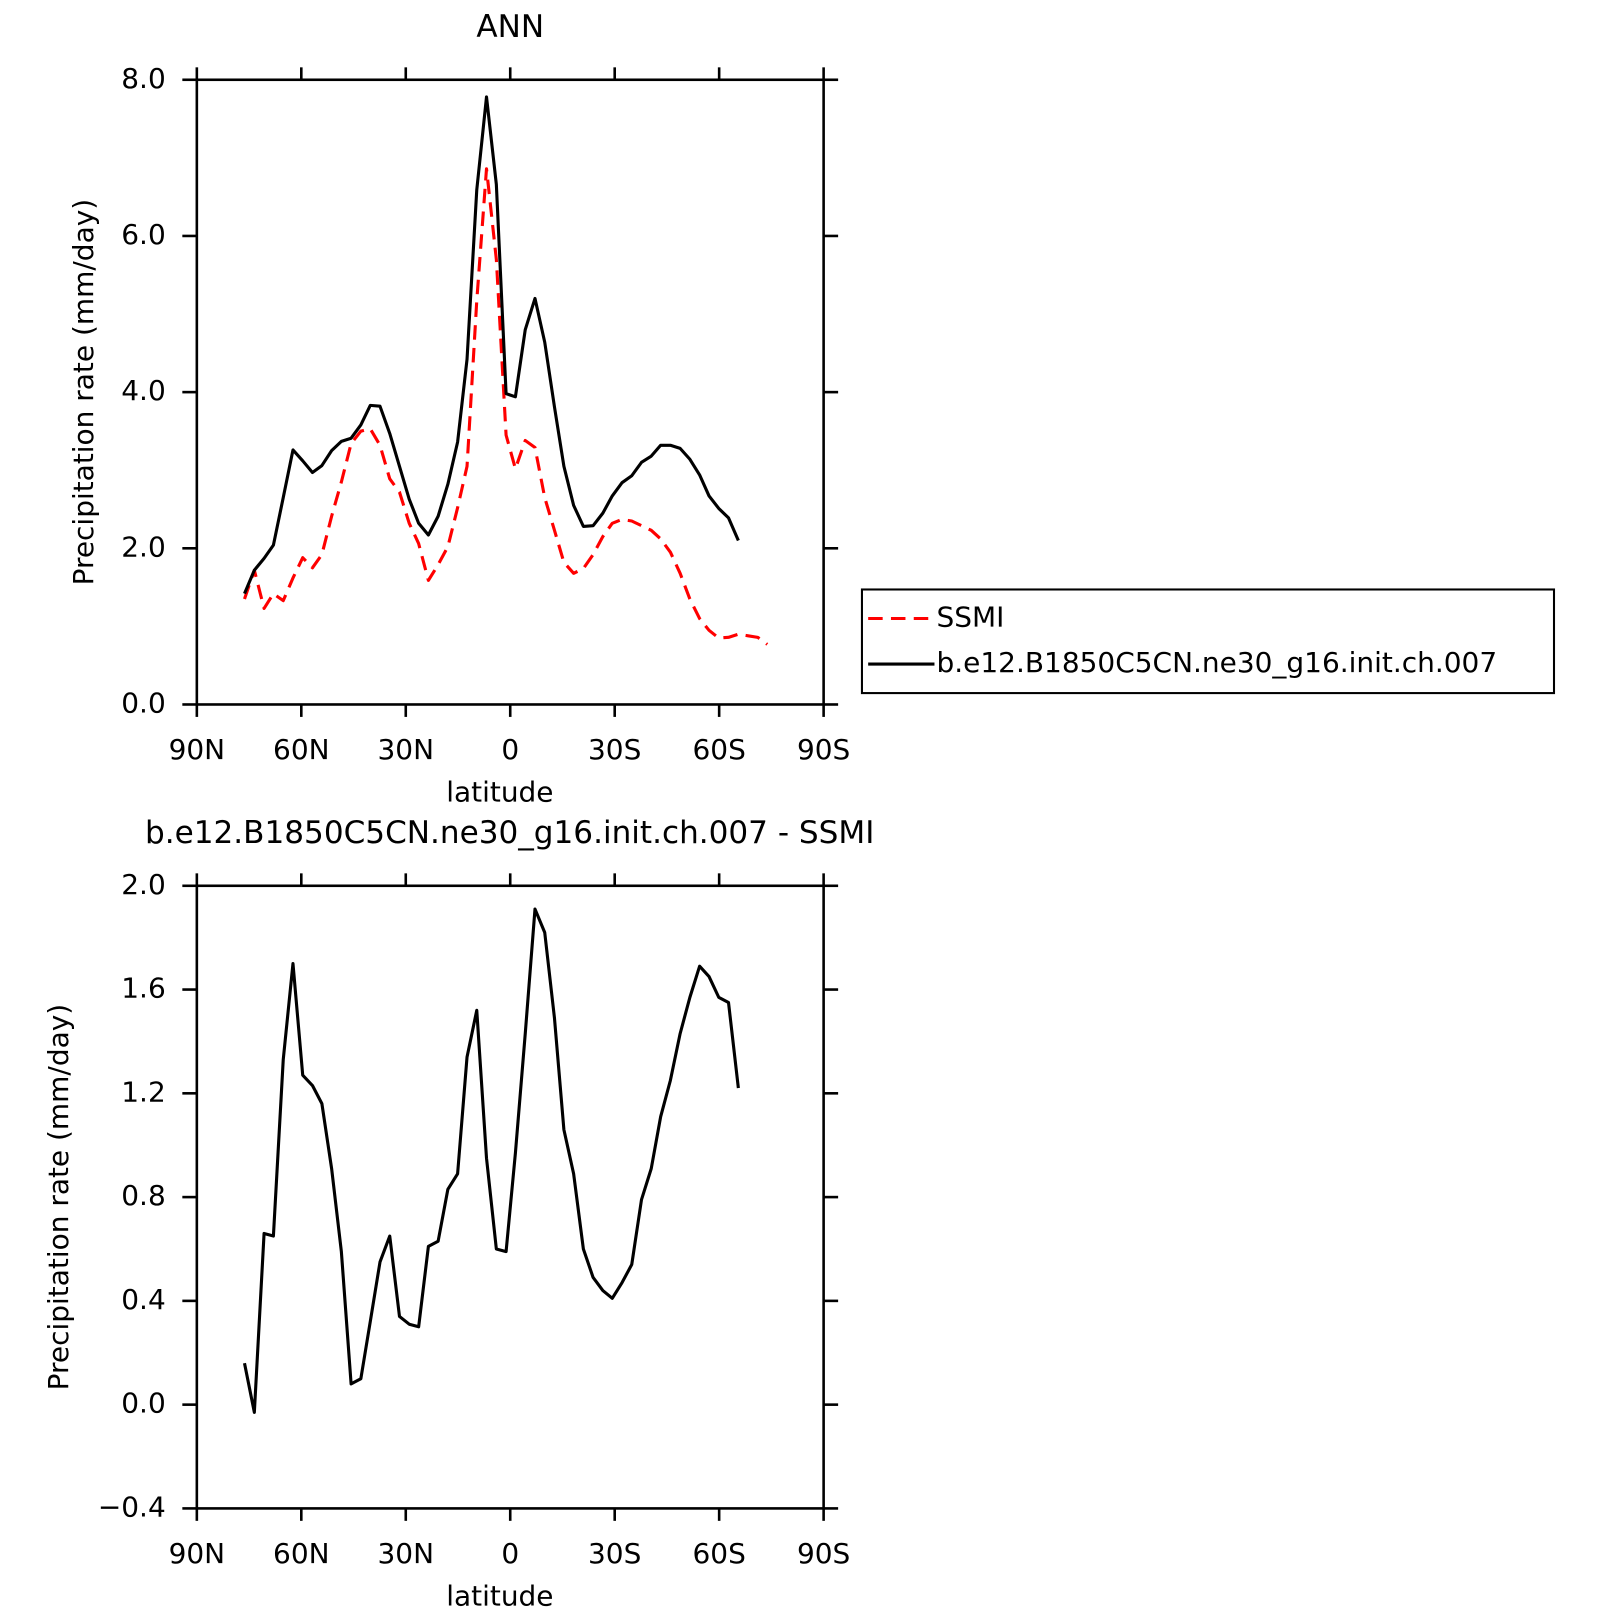  Describe the element at coordinates (143, 234) in the screenshot. I see `y-tick-label: 6.0` at that location.